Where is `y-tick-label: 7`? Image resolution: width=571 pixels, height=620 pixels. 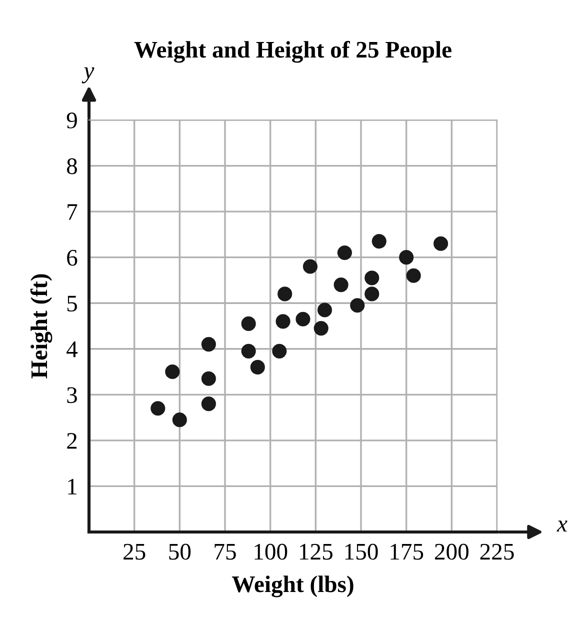 y-tick-label: 7 is located at coordinates (73, 212).